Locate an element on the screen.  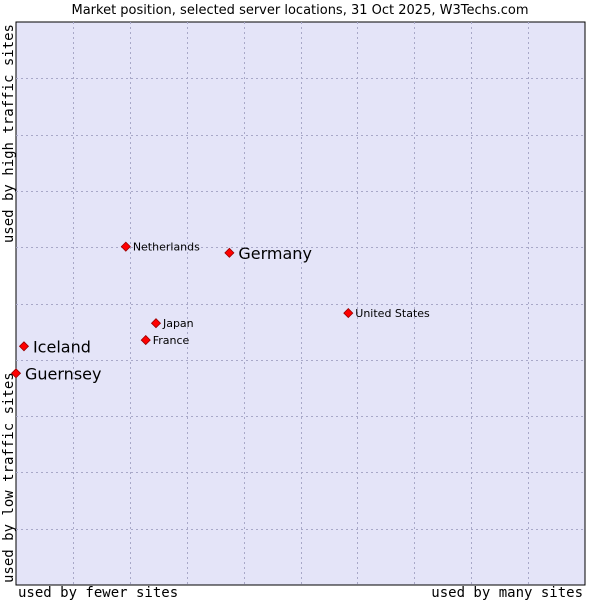
point-marker-germany is located at coordinates (229, 252).